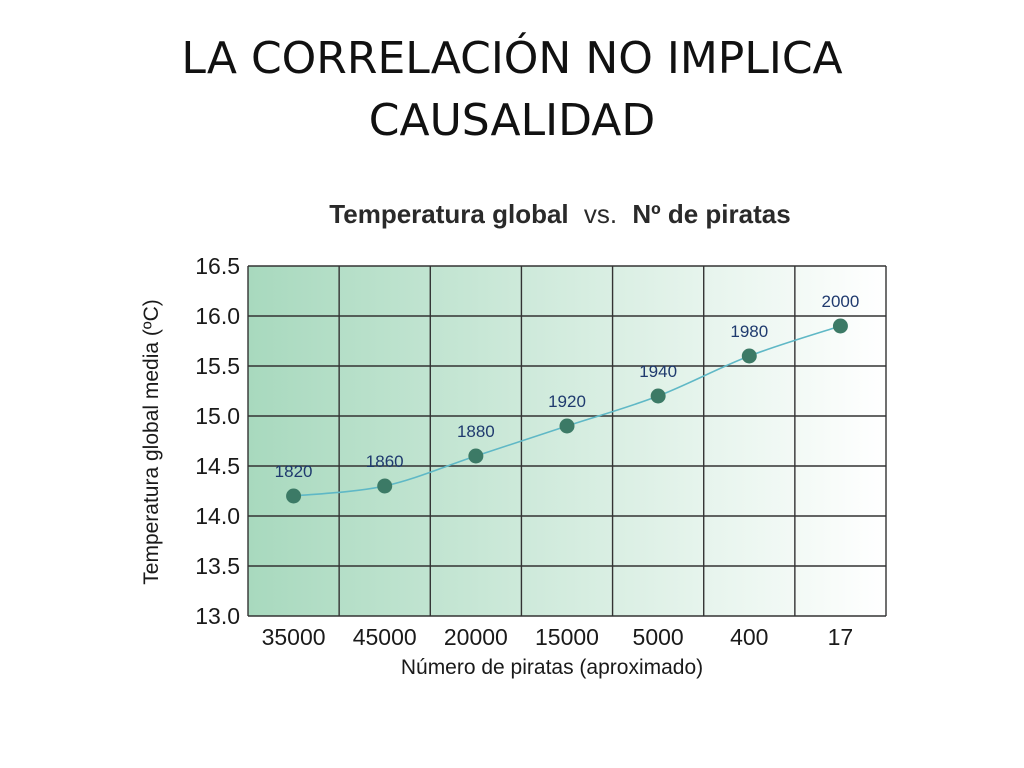  What do you see at coordinates (385, 461) in the screenshot?
I see `point-label: 1860` at bounding box center [385, 461].